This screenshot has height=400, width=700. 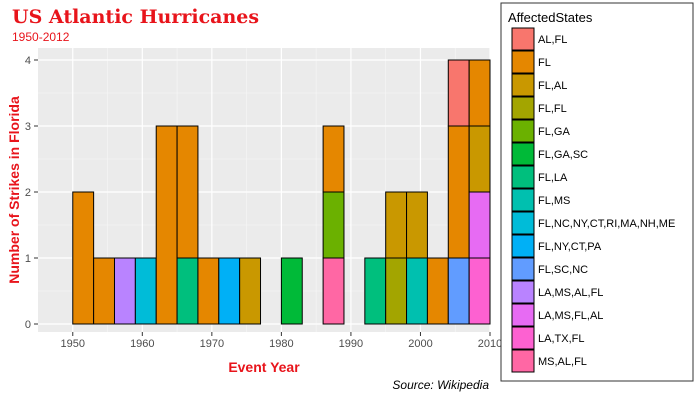 I want to click on legend-label: FL,MS, so click(x=554, y=201).